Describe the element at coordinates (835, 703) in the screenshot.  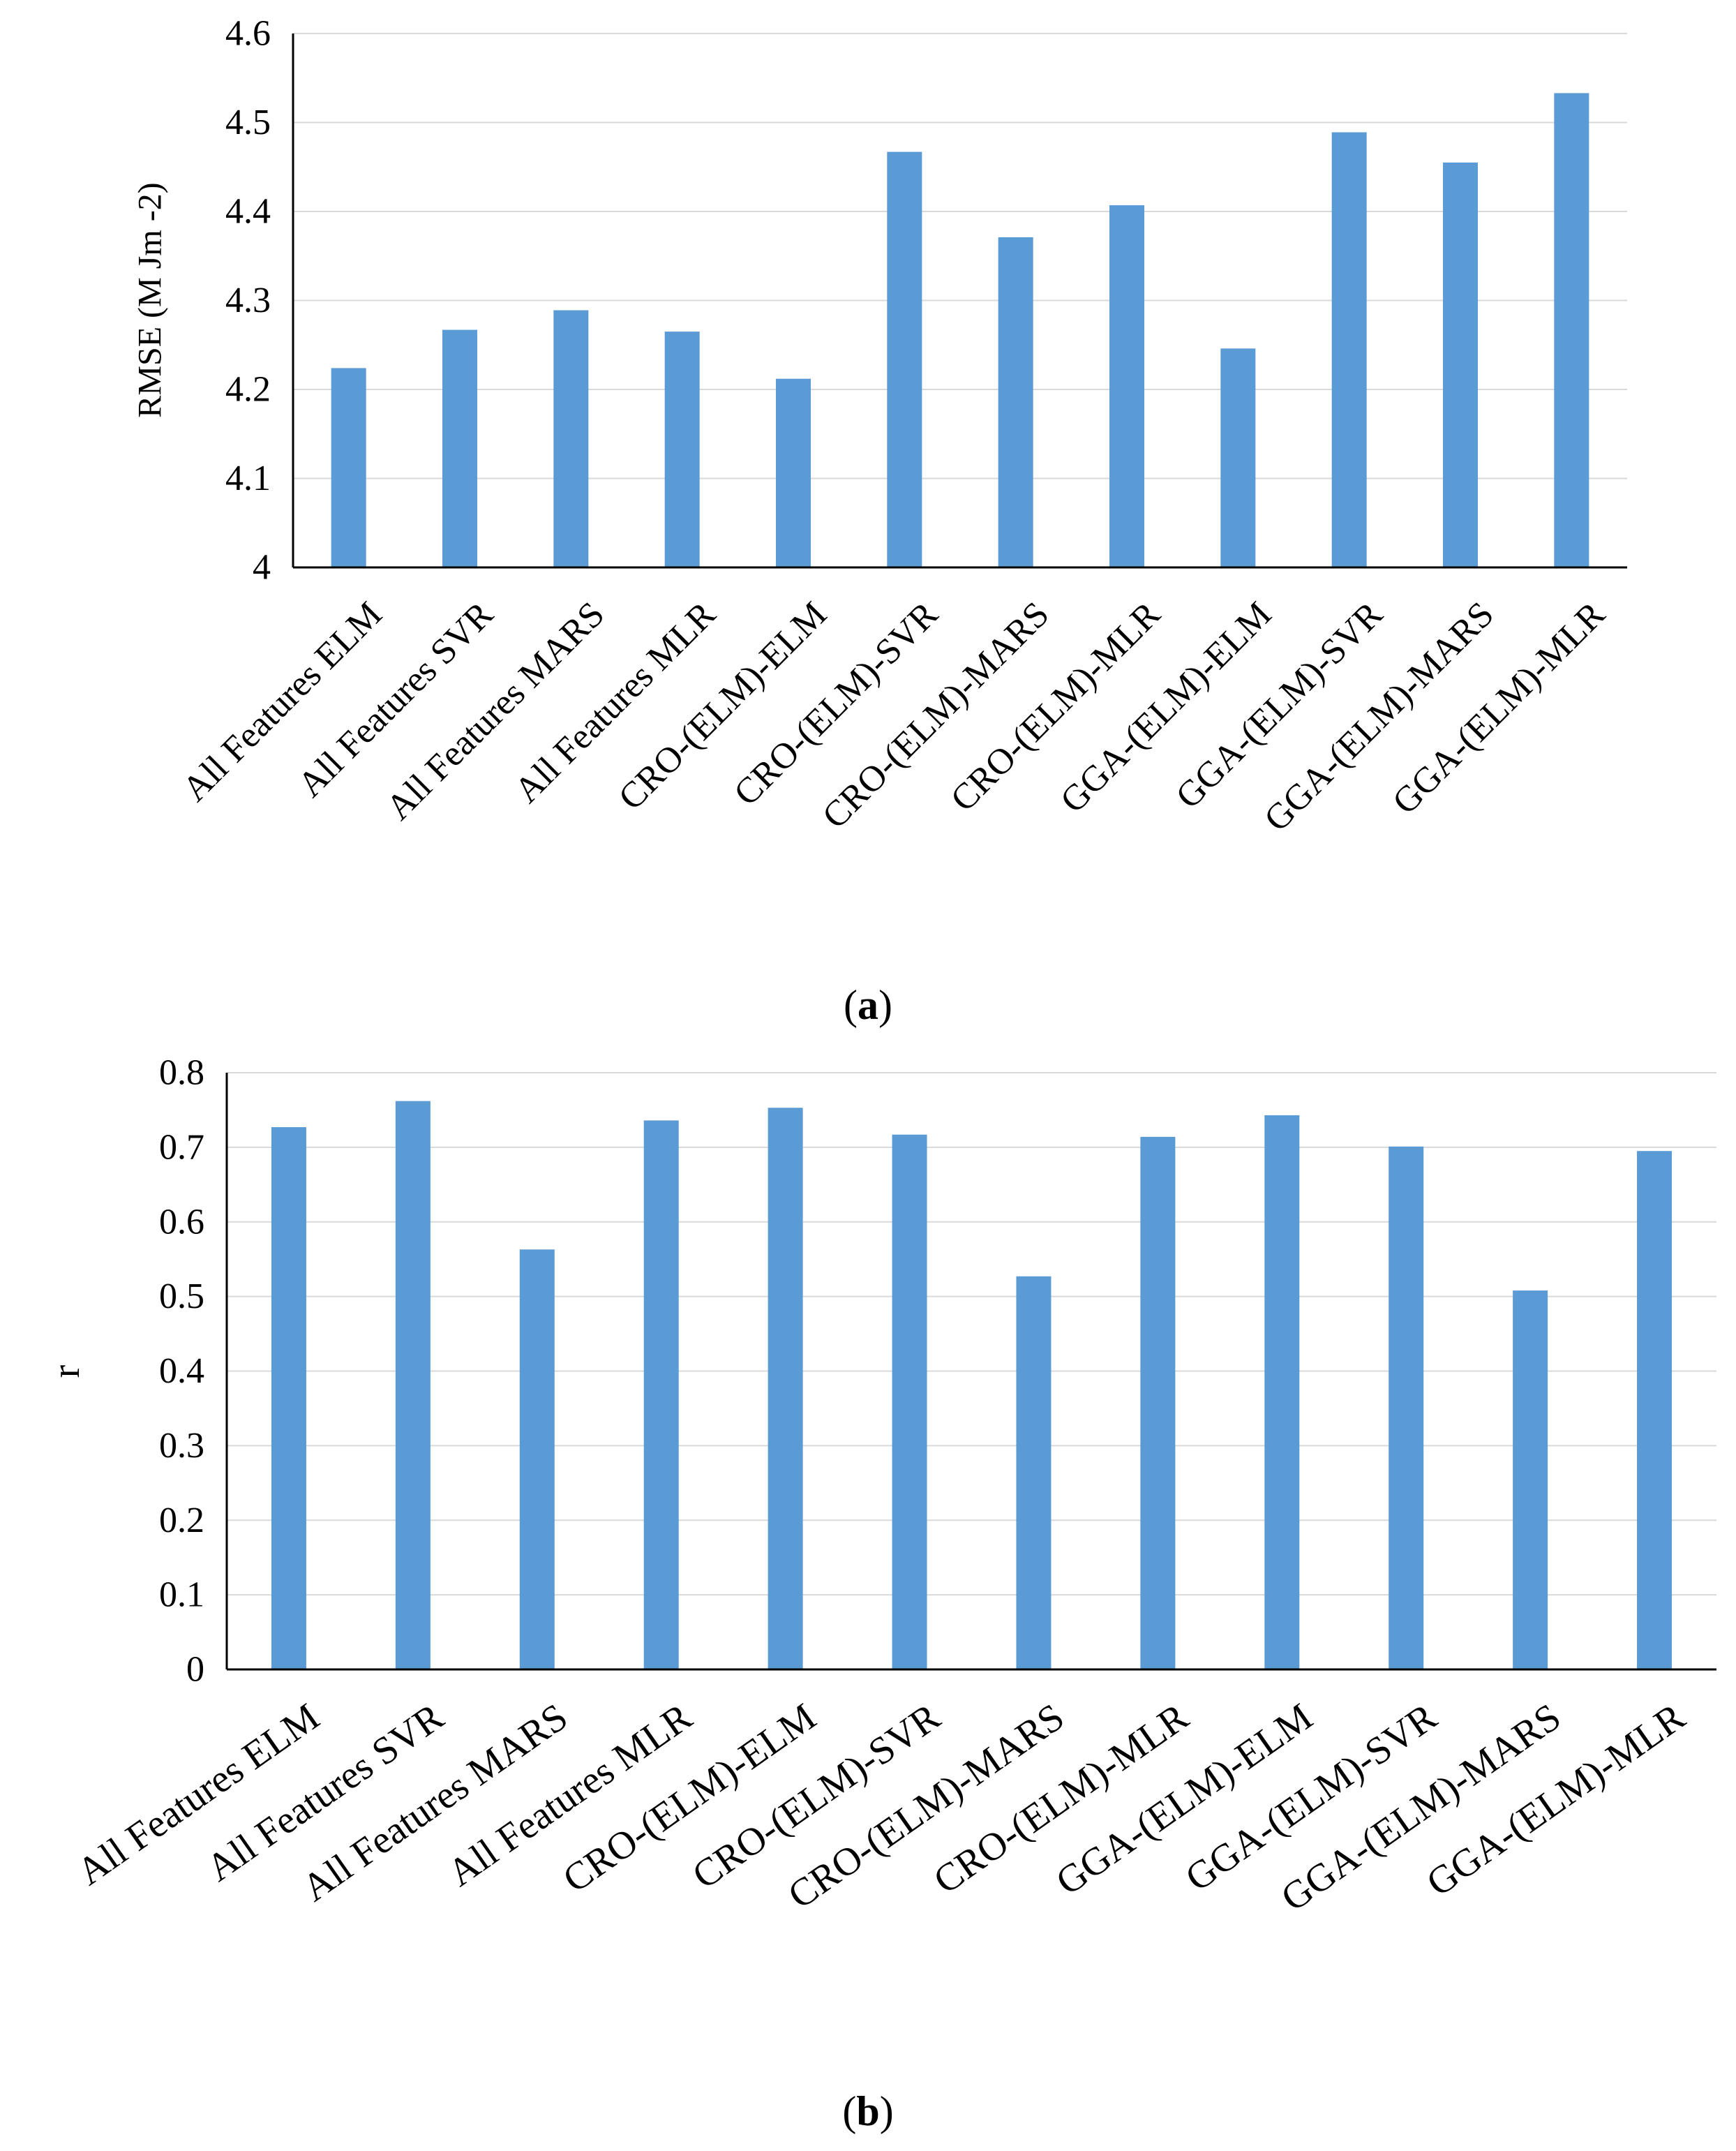
I see `x-tick-label: CRO-(ELM)-SVR` at that location.